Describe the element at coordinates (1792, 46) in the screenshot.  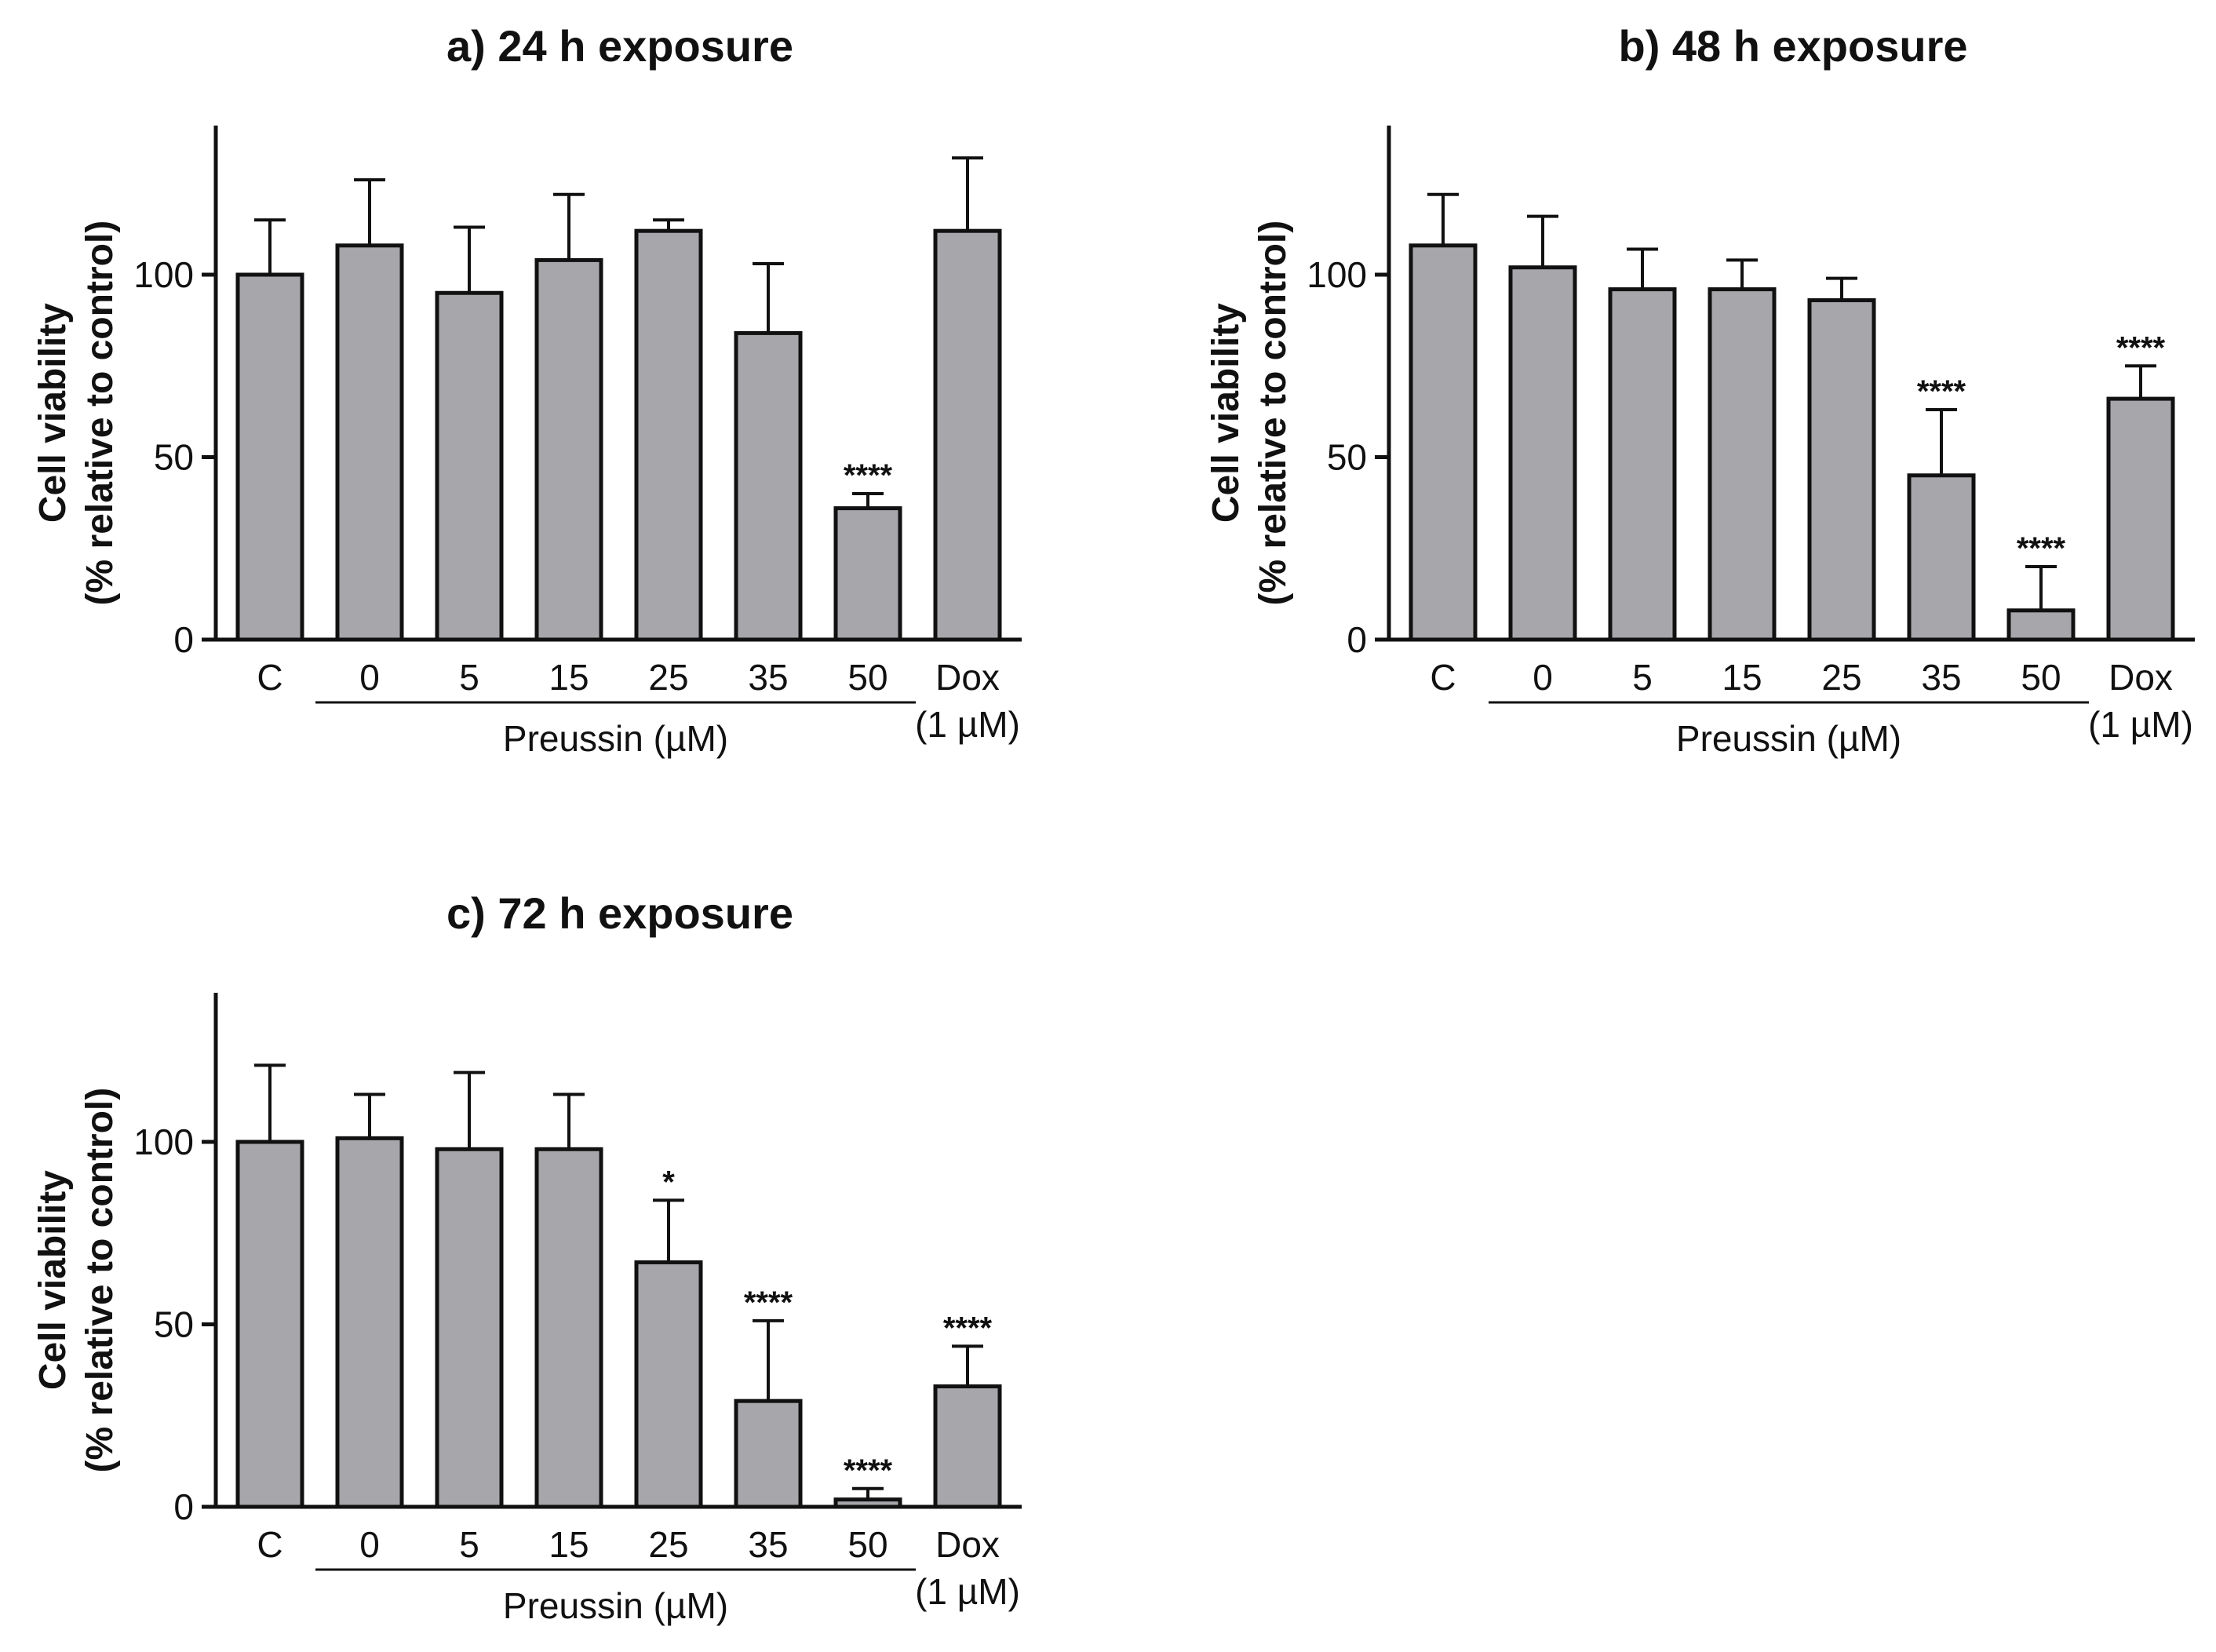
I see `chart-title: b) 48 h exposure` at that location.